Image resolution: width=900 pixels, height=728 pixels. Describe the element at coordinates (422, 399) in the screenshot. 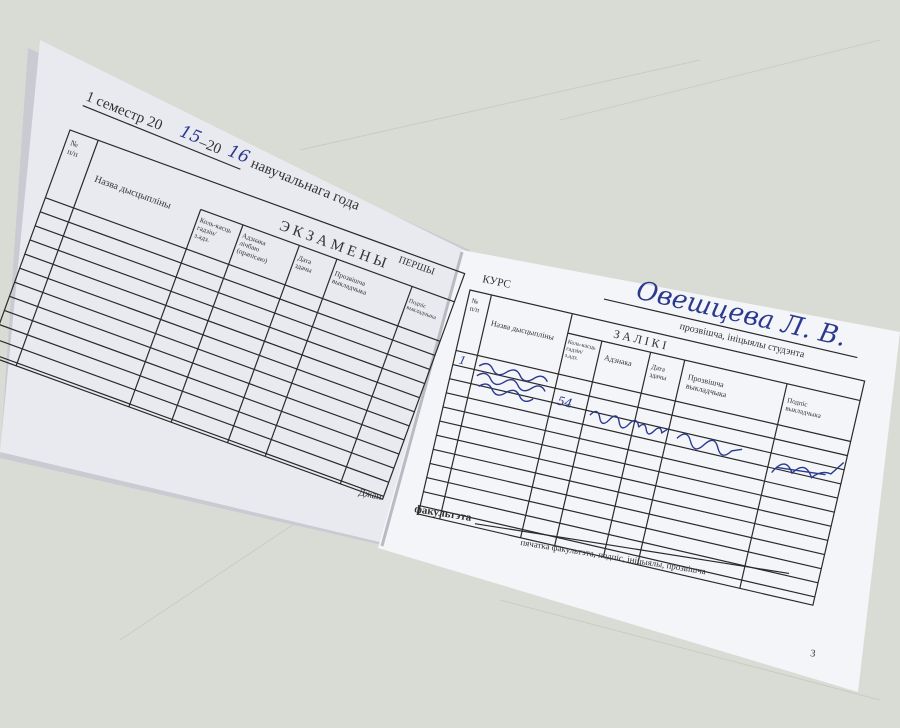

I see `book-spine` at that location.